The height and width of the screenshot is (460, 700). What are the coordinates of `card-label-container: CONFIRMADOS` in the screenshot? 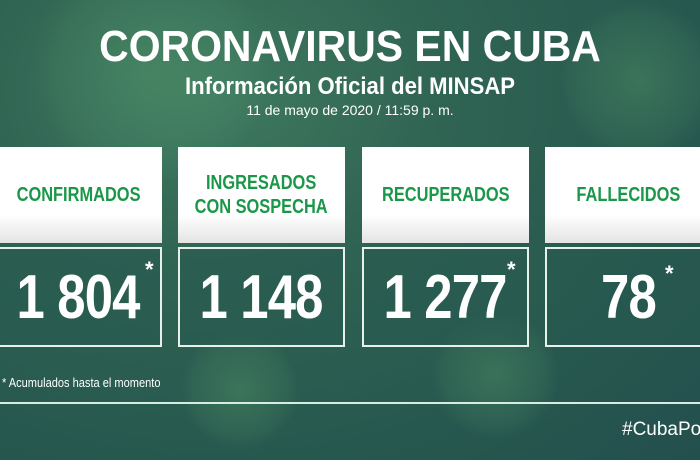 It's located at (81, 195).